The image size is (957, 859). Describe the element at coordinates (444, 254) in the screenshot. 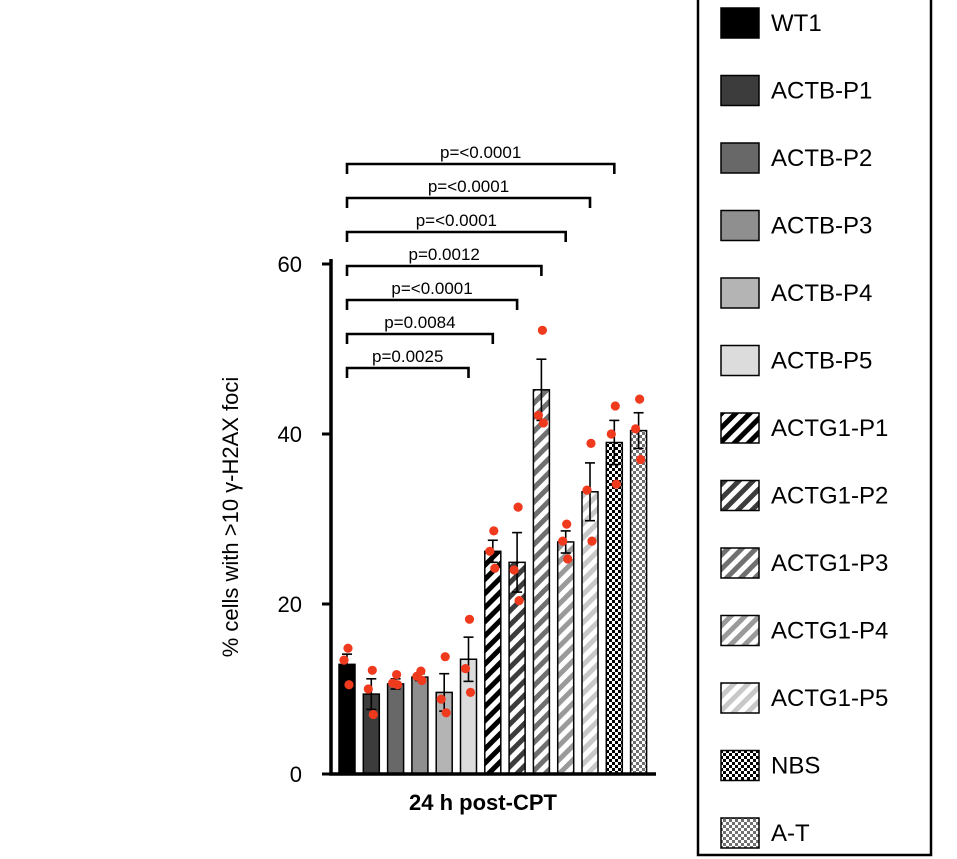

I see `p-value-label: p=0.0012` at that location.